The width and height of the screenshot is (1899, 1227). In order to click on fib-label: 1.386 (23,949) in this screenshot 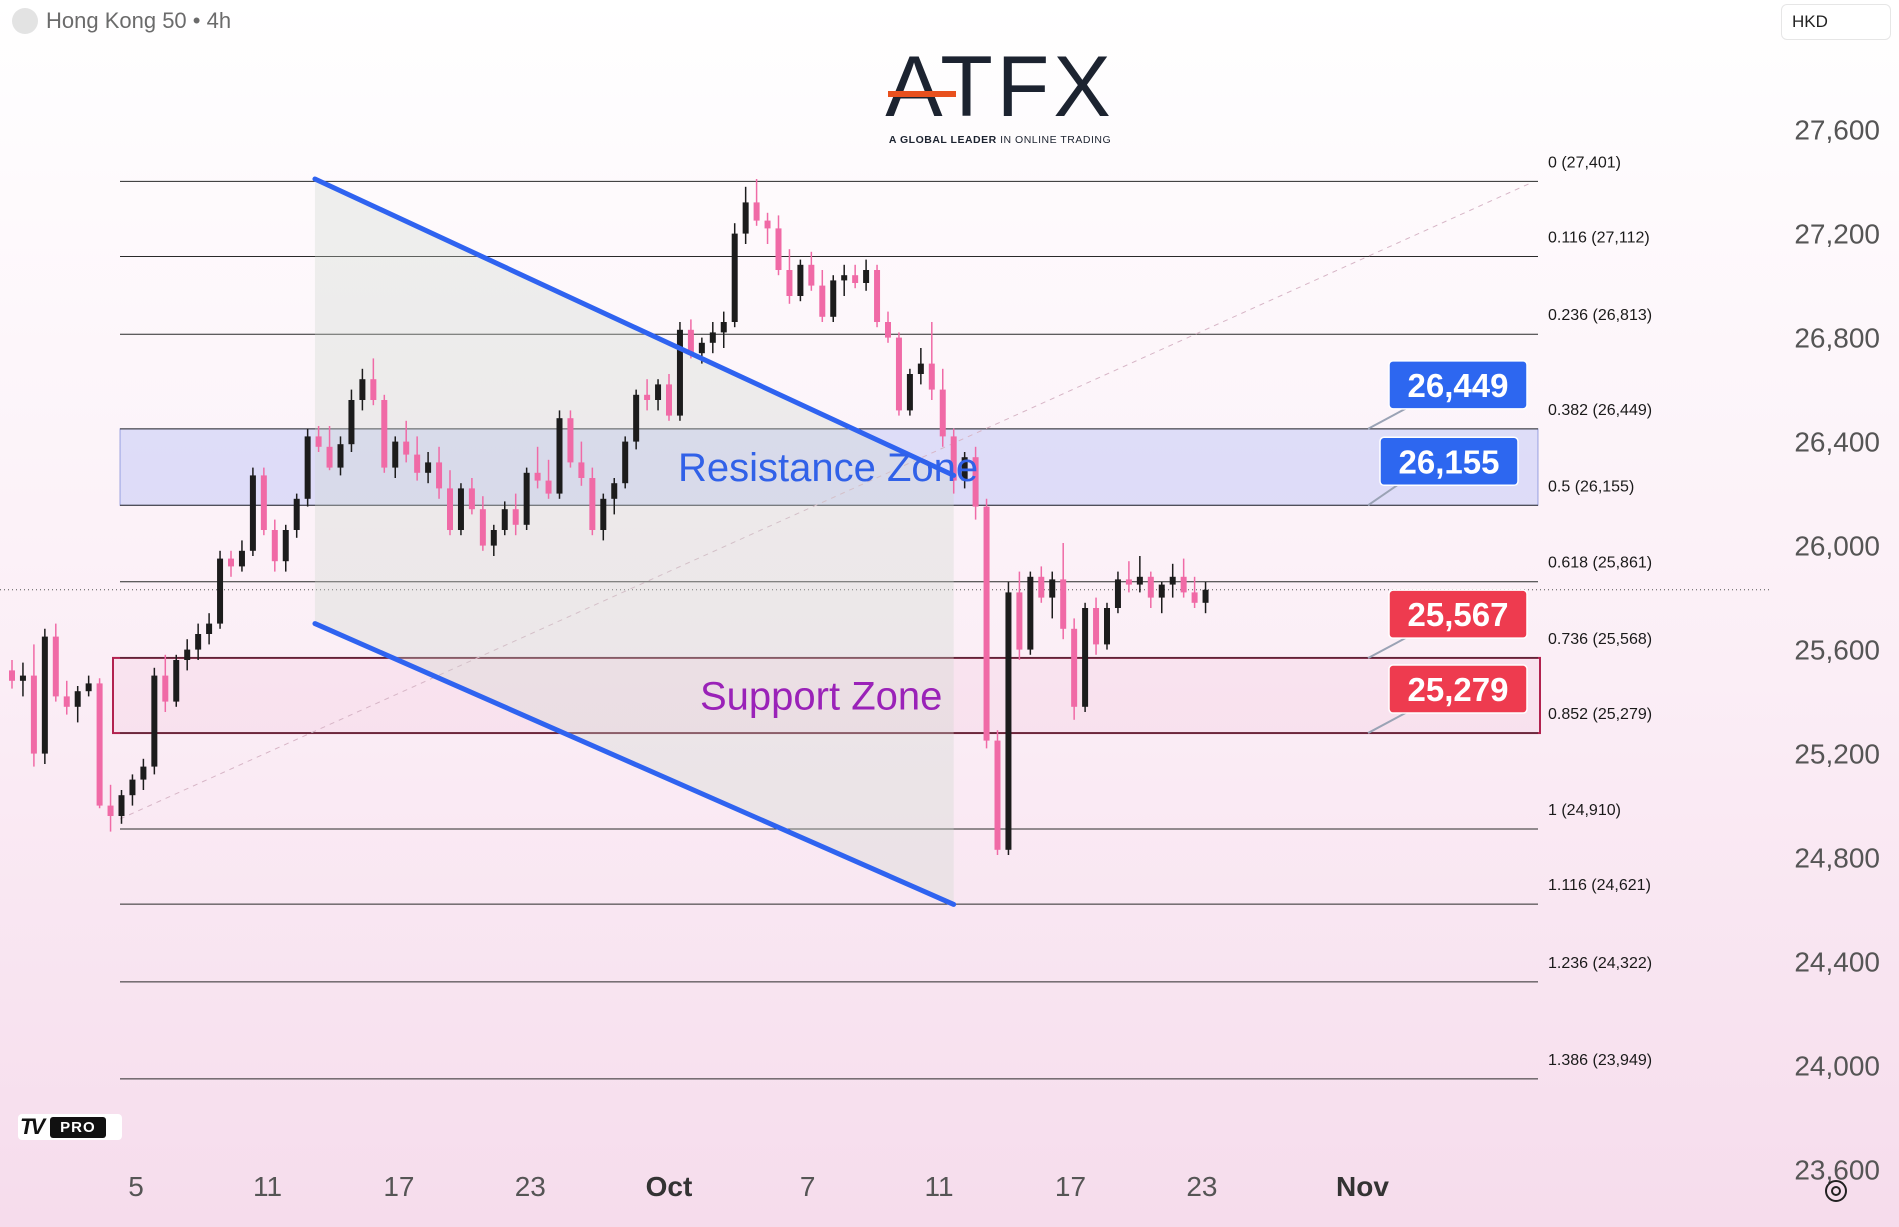, I will do `click(1600, 1060)`.